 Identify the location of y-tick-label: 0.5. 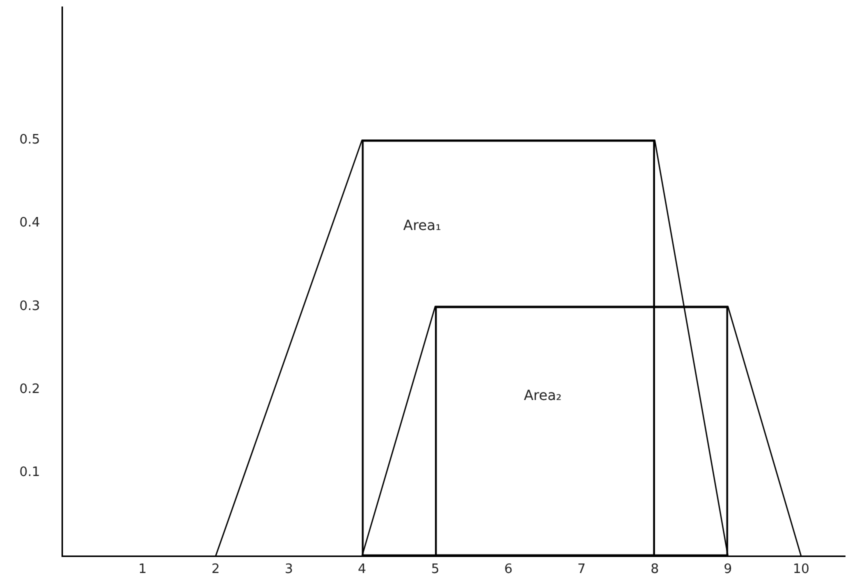
(29, 140).